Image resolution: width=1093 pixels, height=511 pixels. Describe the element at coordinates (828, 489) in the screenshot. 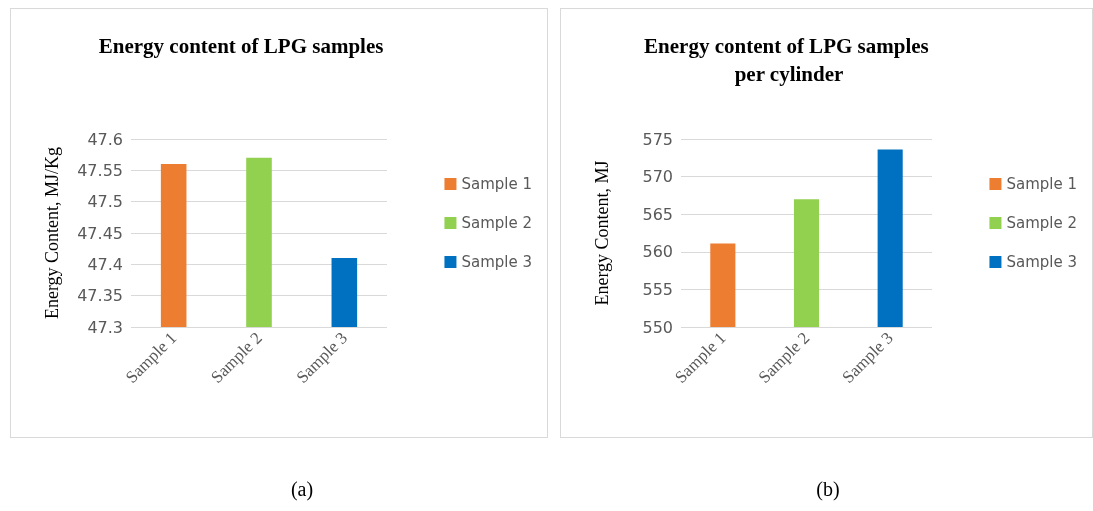

I see `text: (b)` at that location.